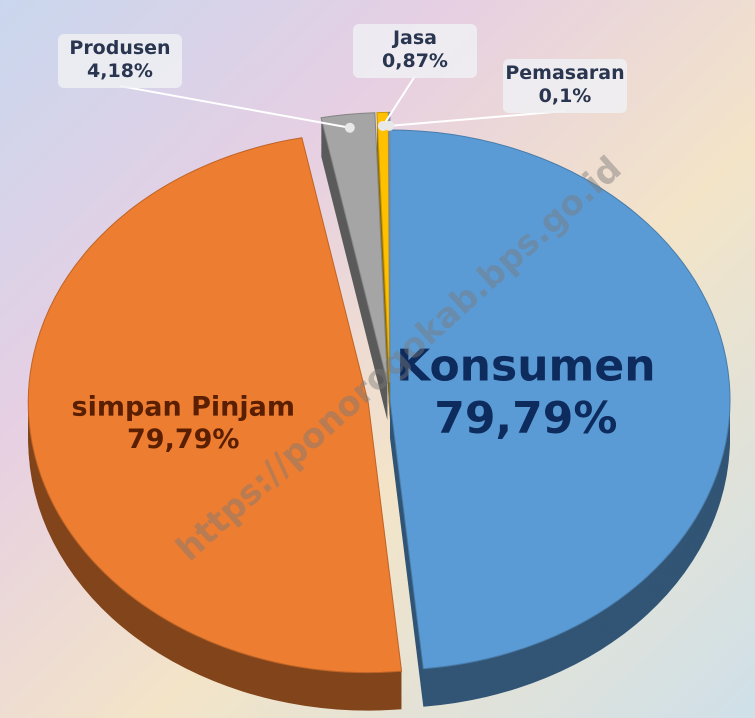  Describe the element at coordinates (119, 48) in the screenshot. I see `category-label: Produsen` at that location.